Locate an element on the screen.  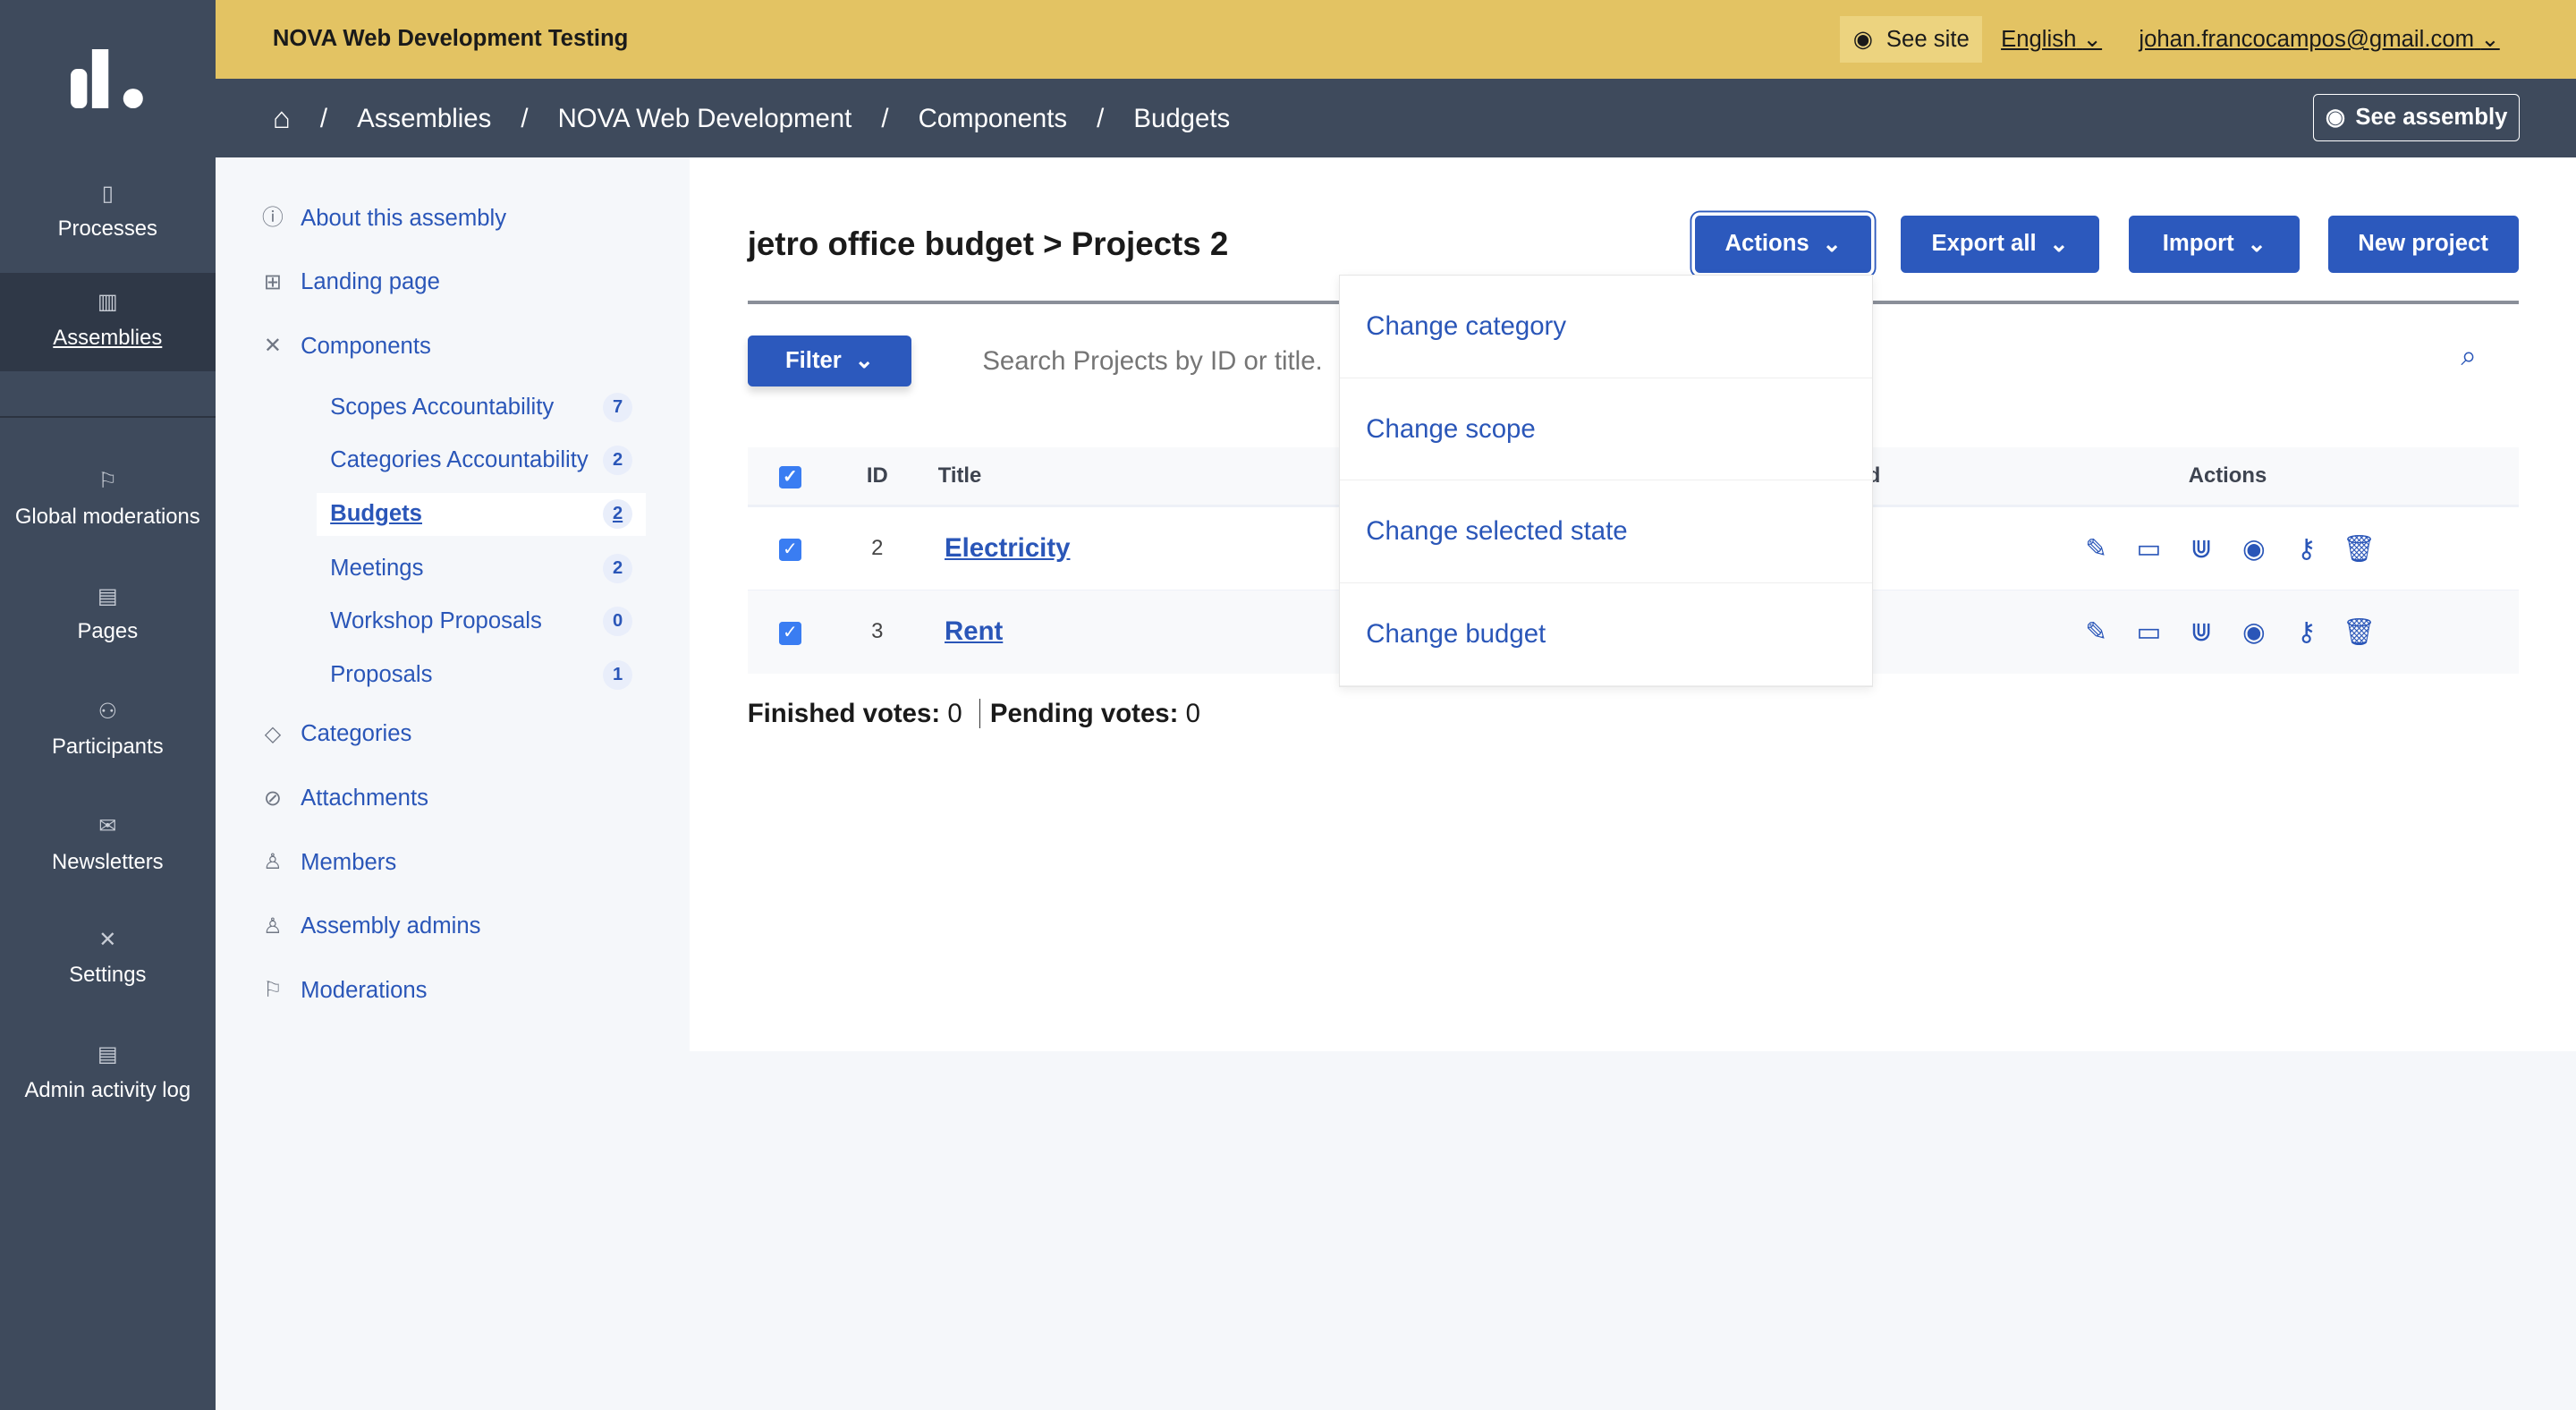
info-icon: ⓘ is located at coordinates (272, 219).